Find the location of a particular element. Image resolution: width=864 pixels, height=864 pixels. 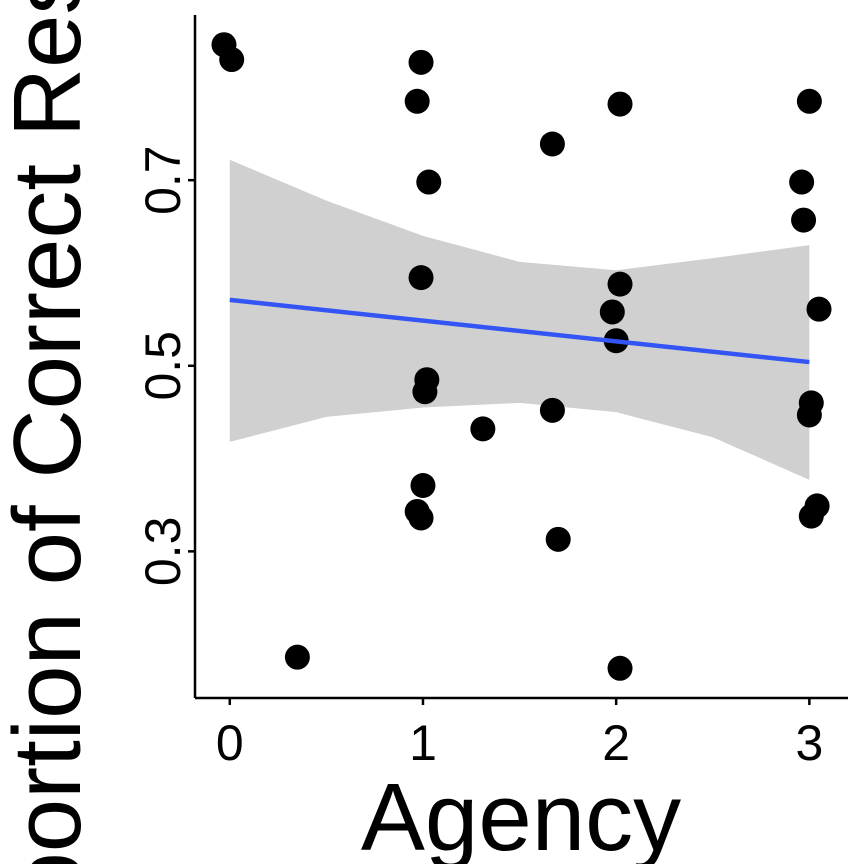

y-tick-label: 0.5 is located at coordinates (163, 366).